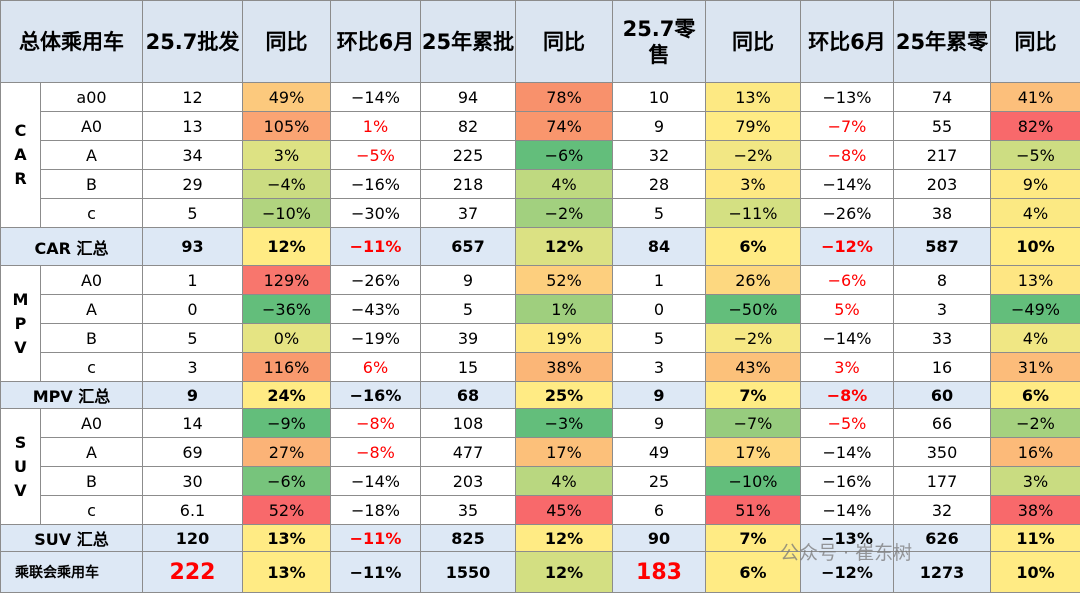  Describe the element at coordinates (942, 367) in the screenshot. I see `data-cell: 16` at that location.